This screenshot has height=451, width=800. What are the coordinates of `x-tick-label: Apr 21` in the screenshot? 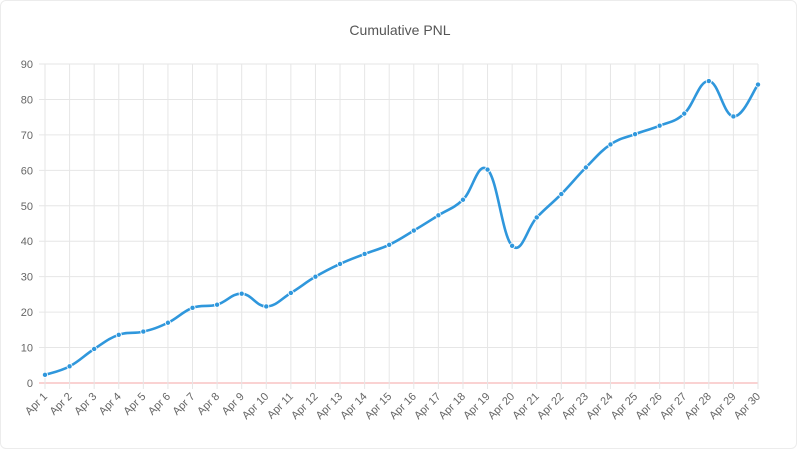 It's located at (525, 406).